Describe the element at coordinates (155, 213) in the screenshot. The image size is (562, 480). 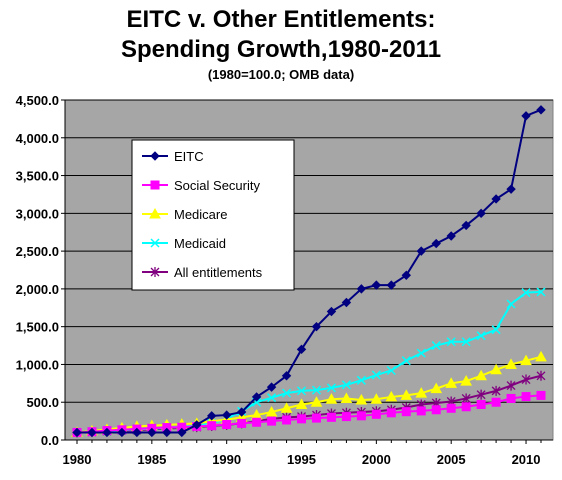
I see `legend-marker-medicare` at that location.